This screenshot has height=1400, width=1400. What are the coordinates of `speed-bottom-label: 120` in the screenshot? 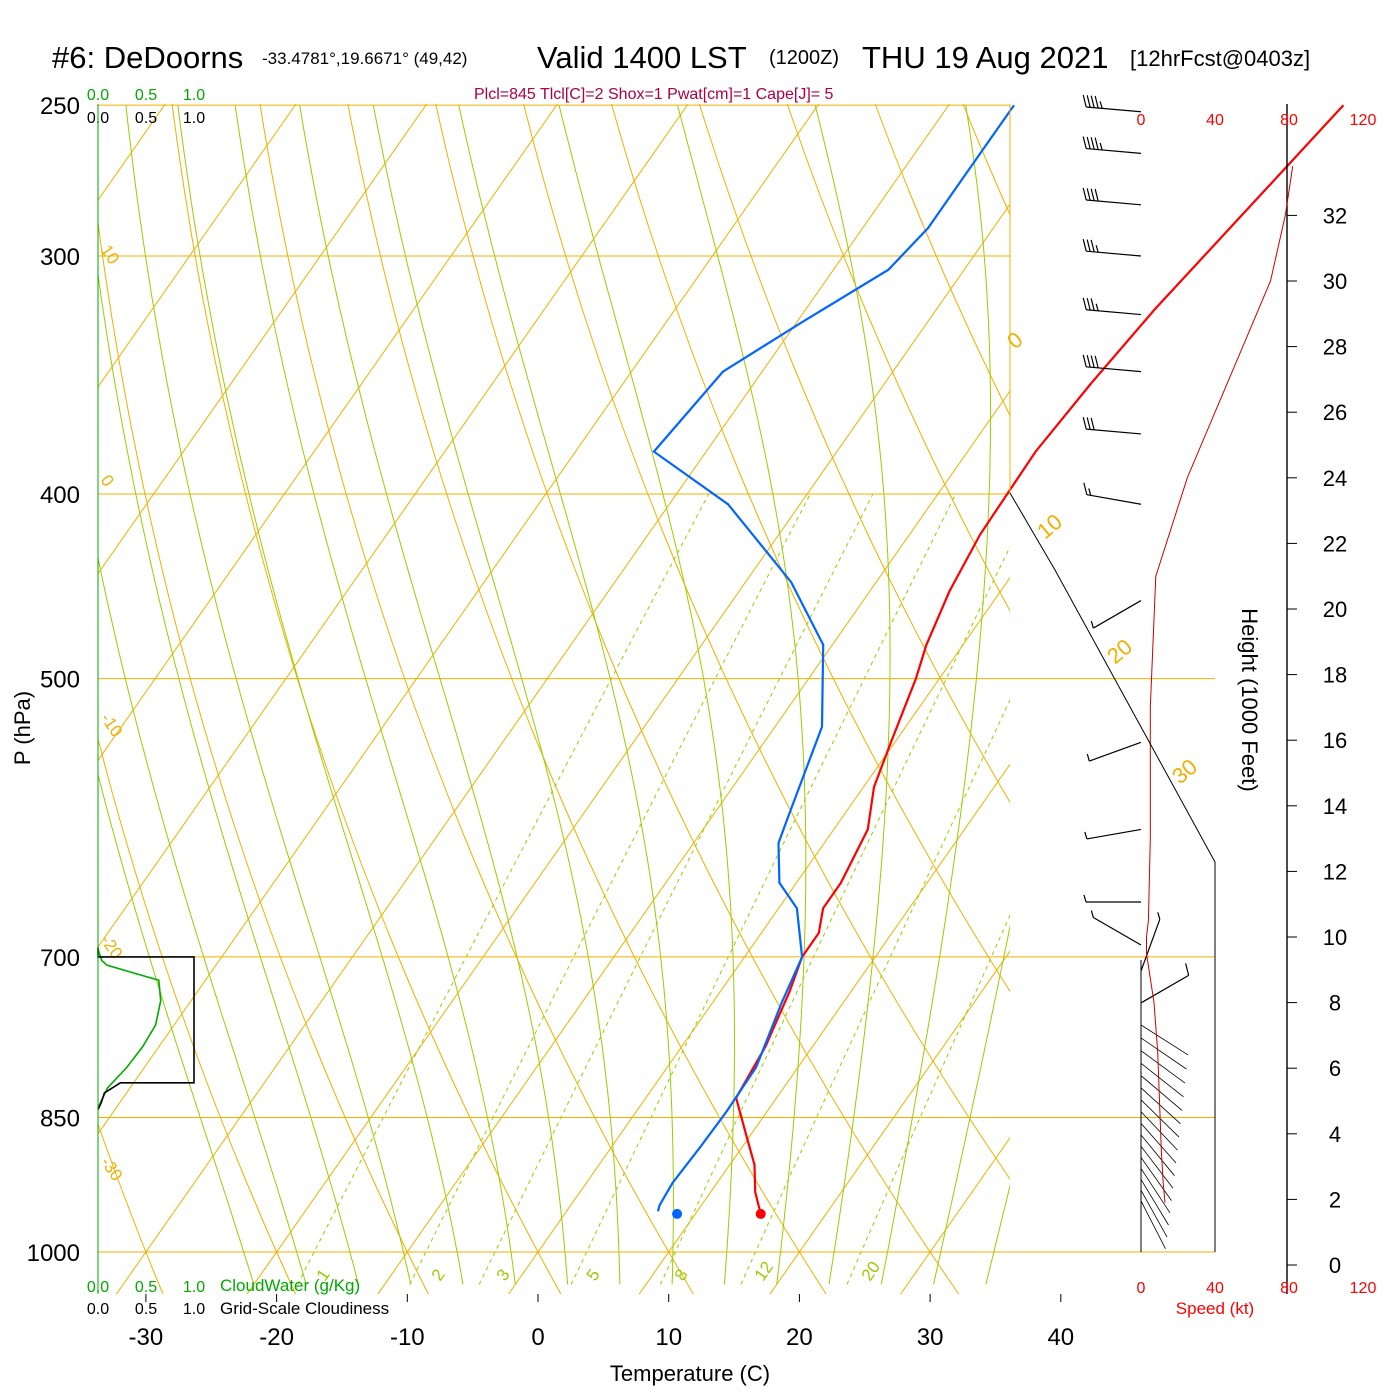 It's located at (1363, 1288).